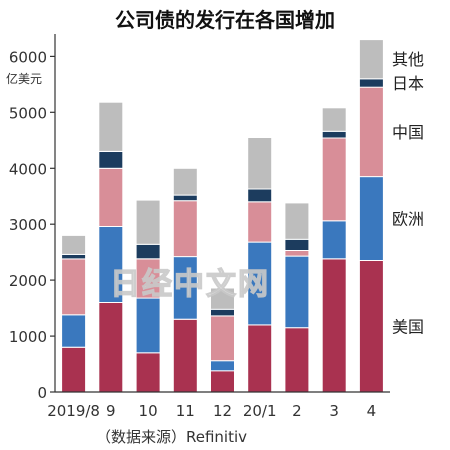 The width and height of the screenshot is (450, 450). What do you see at coordinates (28, 113) in the screenshot?
I see `y-tick-label: 5000` at bounding box center [28, 113].